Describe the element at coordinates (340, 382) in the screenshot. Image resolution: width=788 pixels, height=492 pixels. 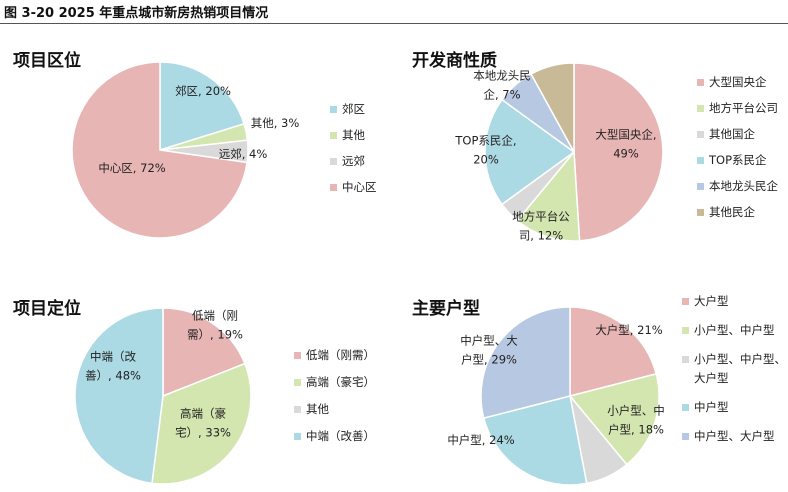
I see `legend-entry-1: 高端（豪宅）` at that location.